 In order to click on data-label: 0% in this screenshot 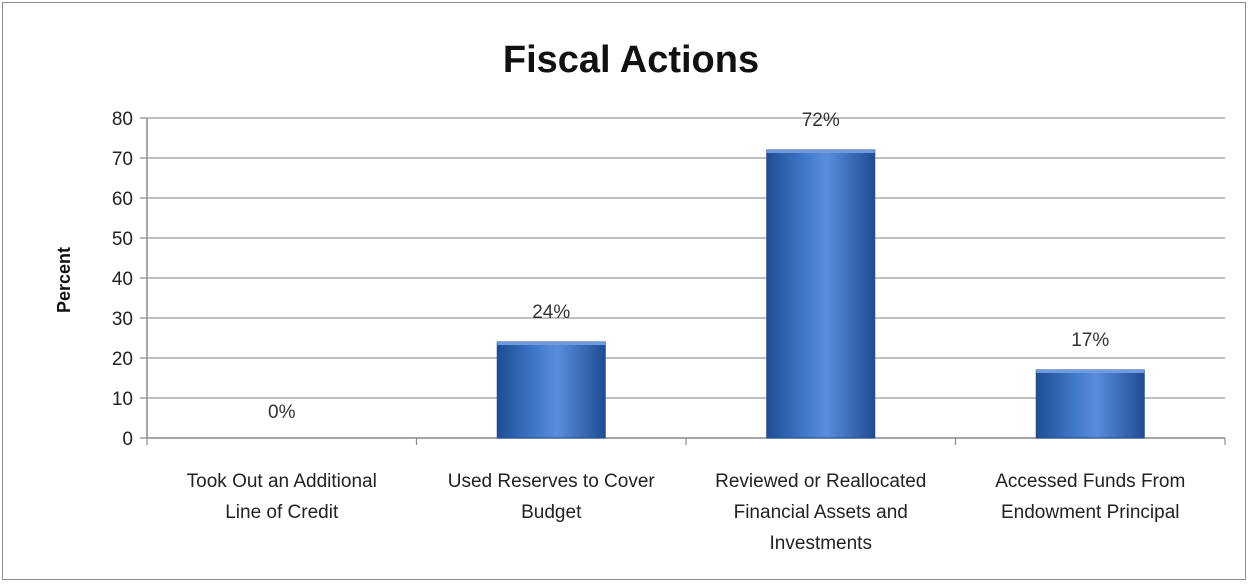, I will do `click(282, 412)`.